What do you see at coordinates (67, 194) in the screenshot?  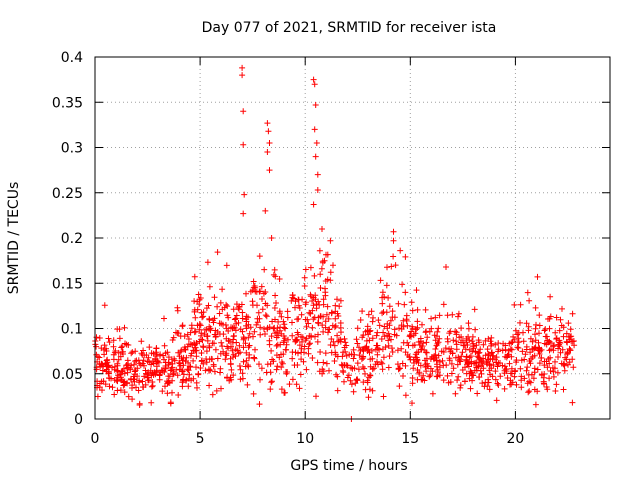 I see `y-tick-label: 0.25` at bounding box center [67, 194].